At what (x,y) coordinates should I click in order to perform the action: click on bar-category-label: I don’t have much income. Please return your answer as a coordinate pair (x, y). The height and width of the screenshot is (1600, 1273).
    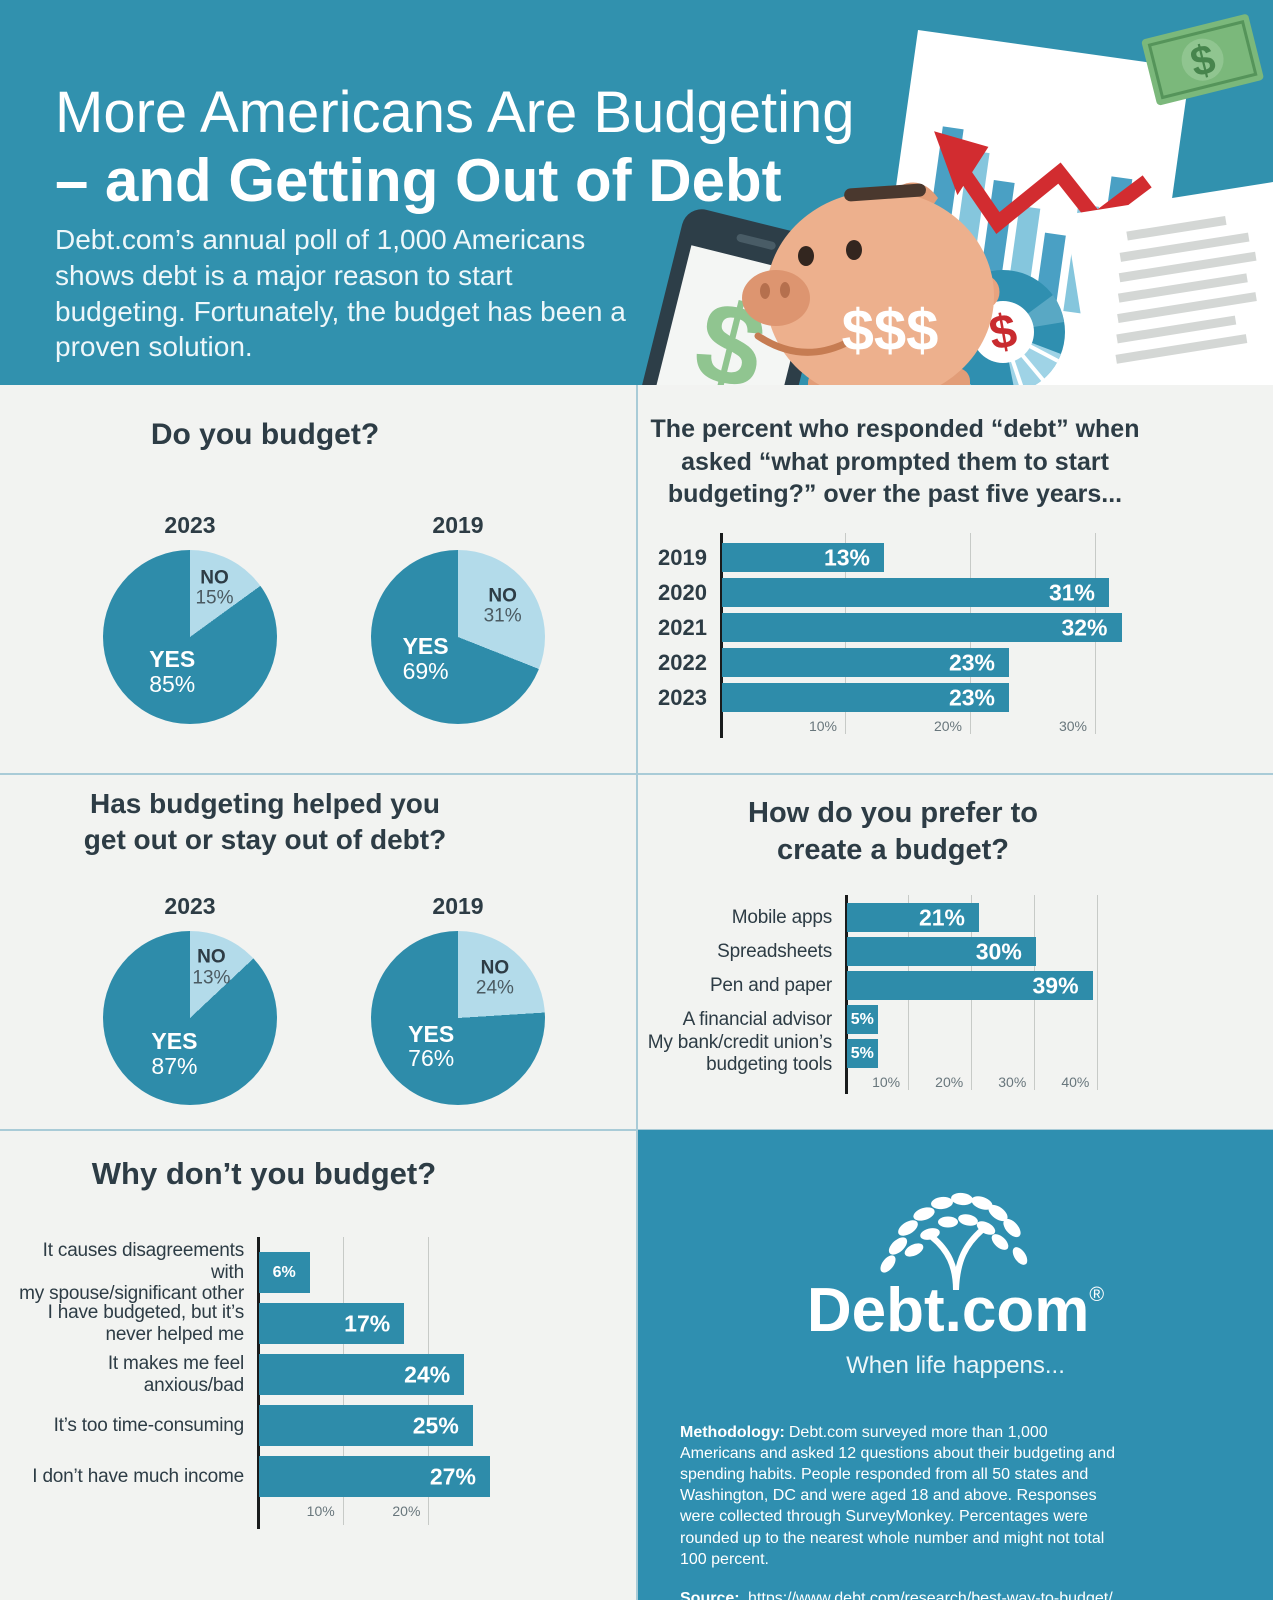
    Looking at the image, I should click on (138, 1476).